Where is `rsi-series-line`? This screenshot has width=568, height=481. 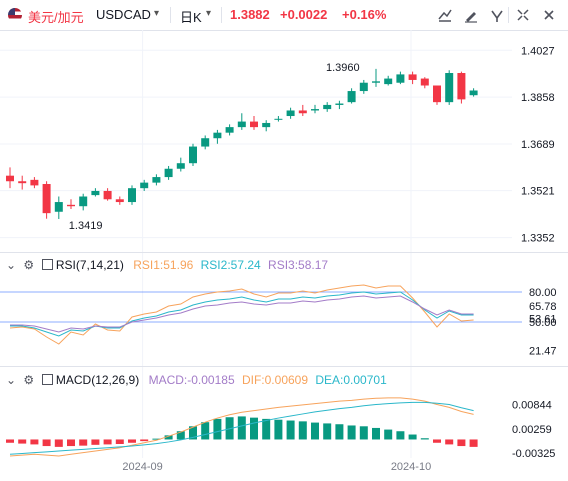
rsi-series-line is located at coordinates (241, 314).